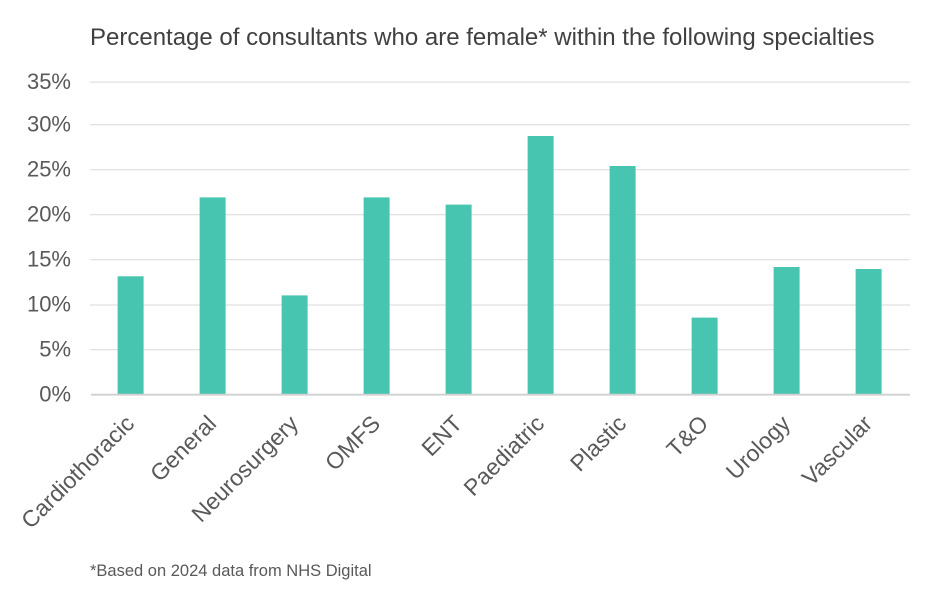 This screenshot has height=600, width=928. Describe the element at coordinates (49, 213) in the screenshot. I see `svg-text: 20%` at that location.